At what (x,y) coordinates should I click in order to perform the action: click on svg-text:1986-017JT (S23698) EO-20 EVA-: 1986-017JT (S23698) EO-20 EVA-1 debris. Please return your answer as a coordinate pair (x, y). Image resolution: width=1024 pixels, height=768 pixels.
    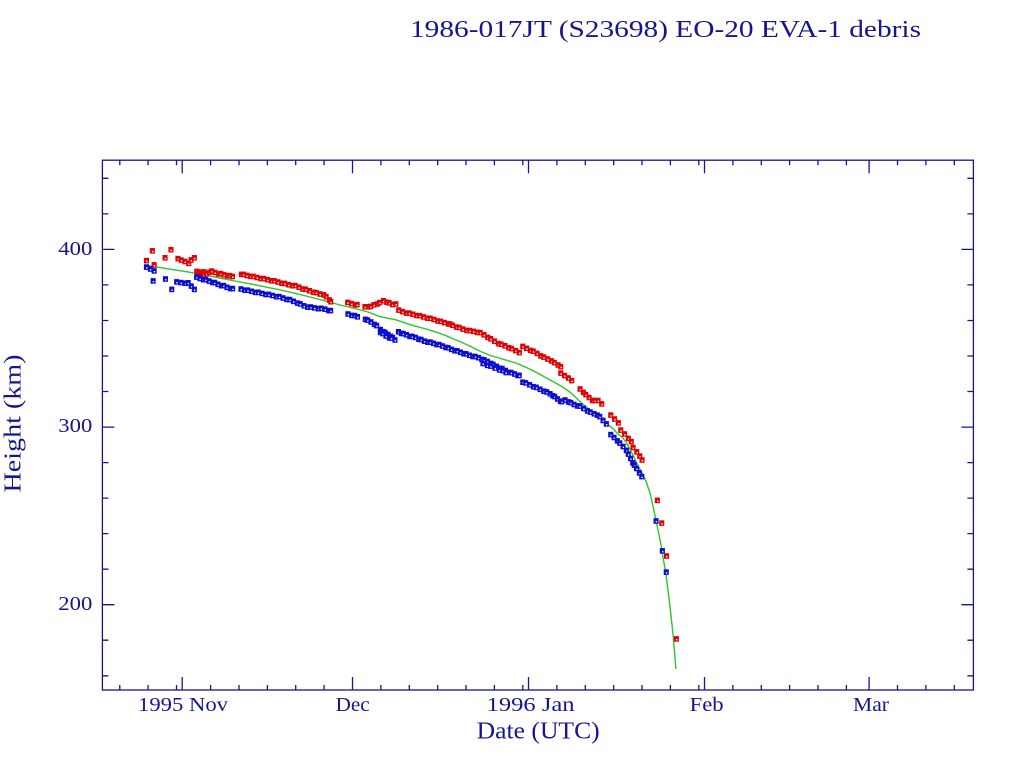
    Looking at the image, I should click on (665, 29).